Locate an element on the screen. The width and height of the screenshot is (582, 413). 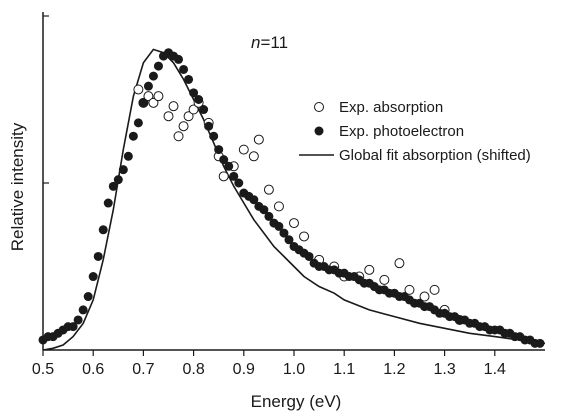
x-tick-label: 1.2 is located at coordinates (394, 369).